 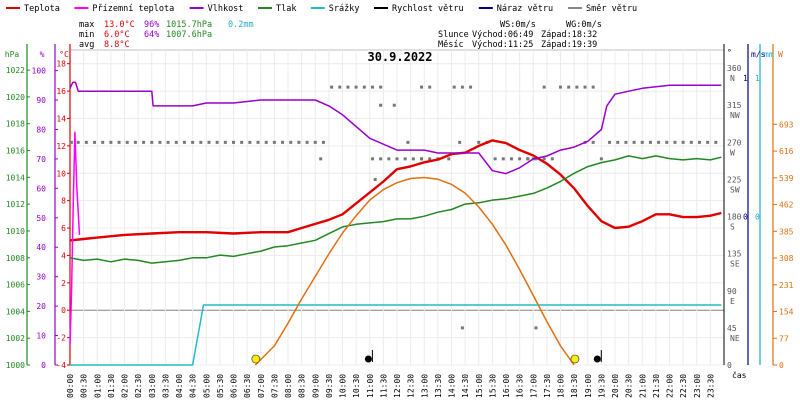 What do you see at coordinates (41, 247) in the screenshot?
I see `humidity-tick-label: 40` at bounding box center [41, 247].